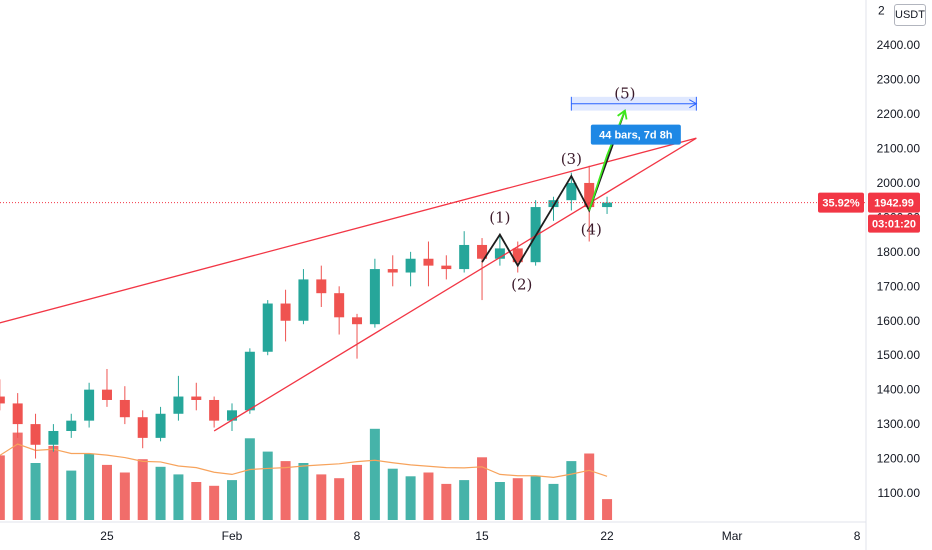  I want to click on x-tick-label: 22, so click(607, 536).